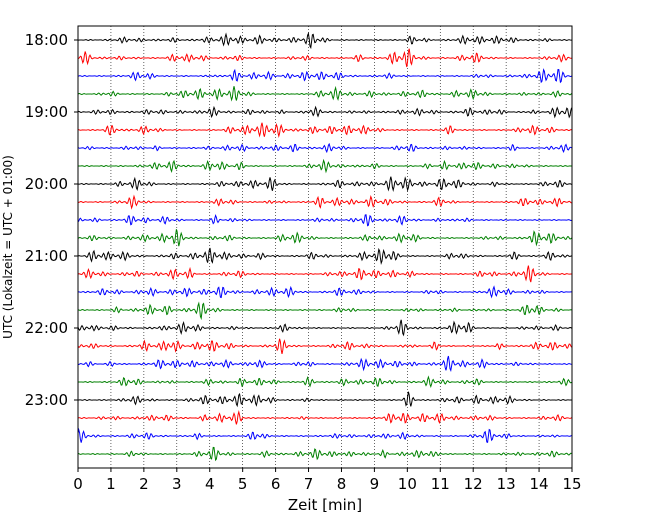 Image resolution: width=650 pixels, height=520 pixels. I want to click on y-tick-label: 18:00, so click(46, 40).